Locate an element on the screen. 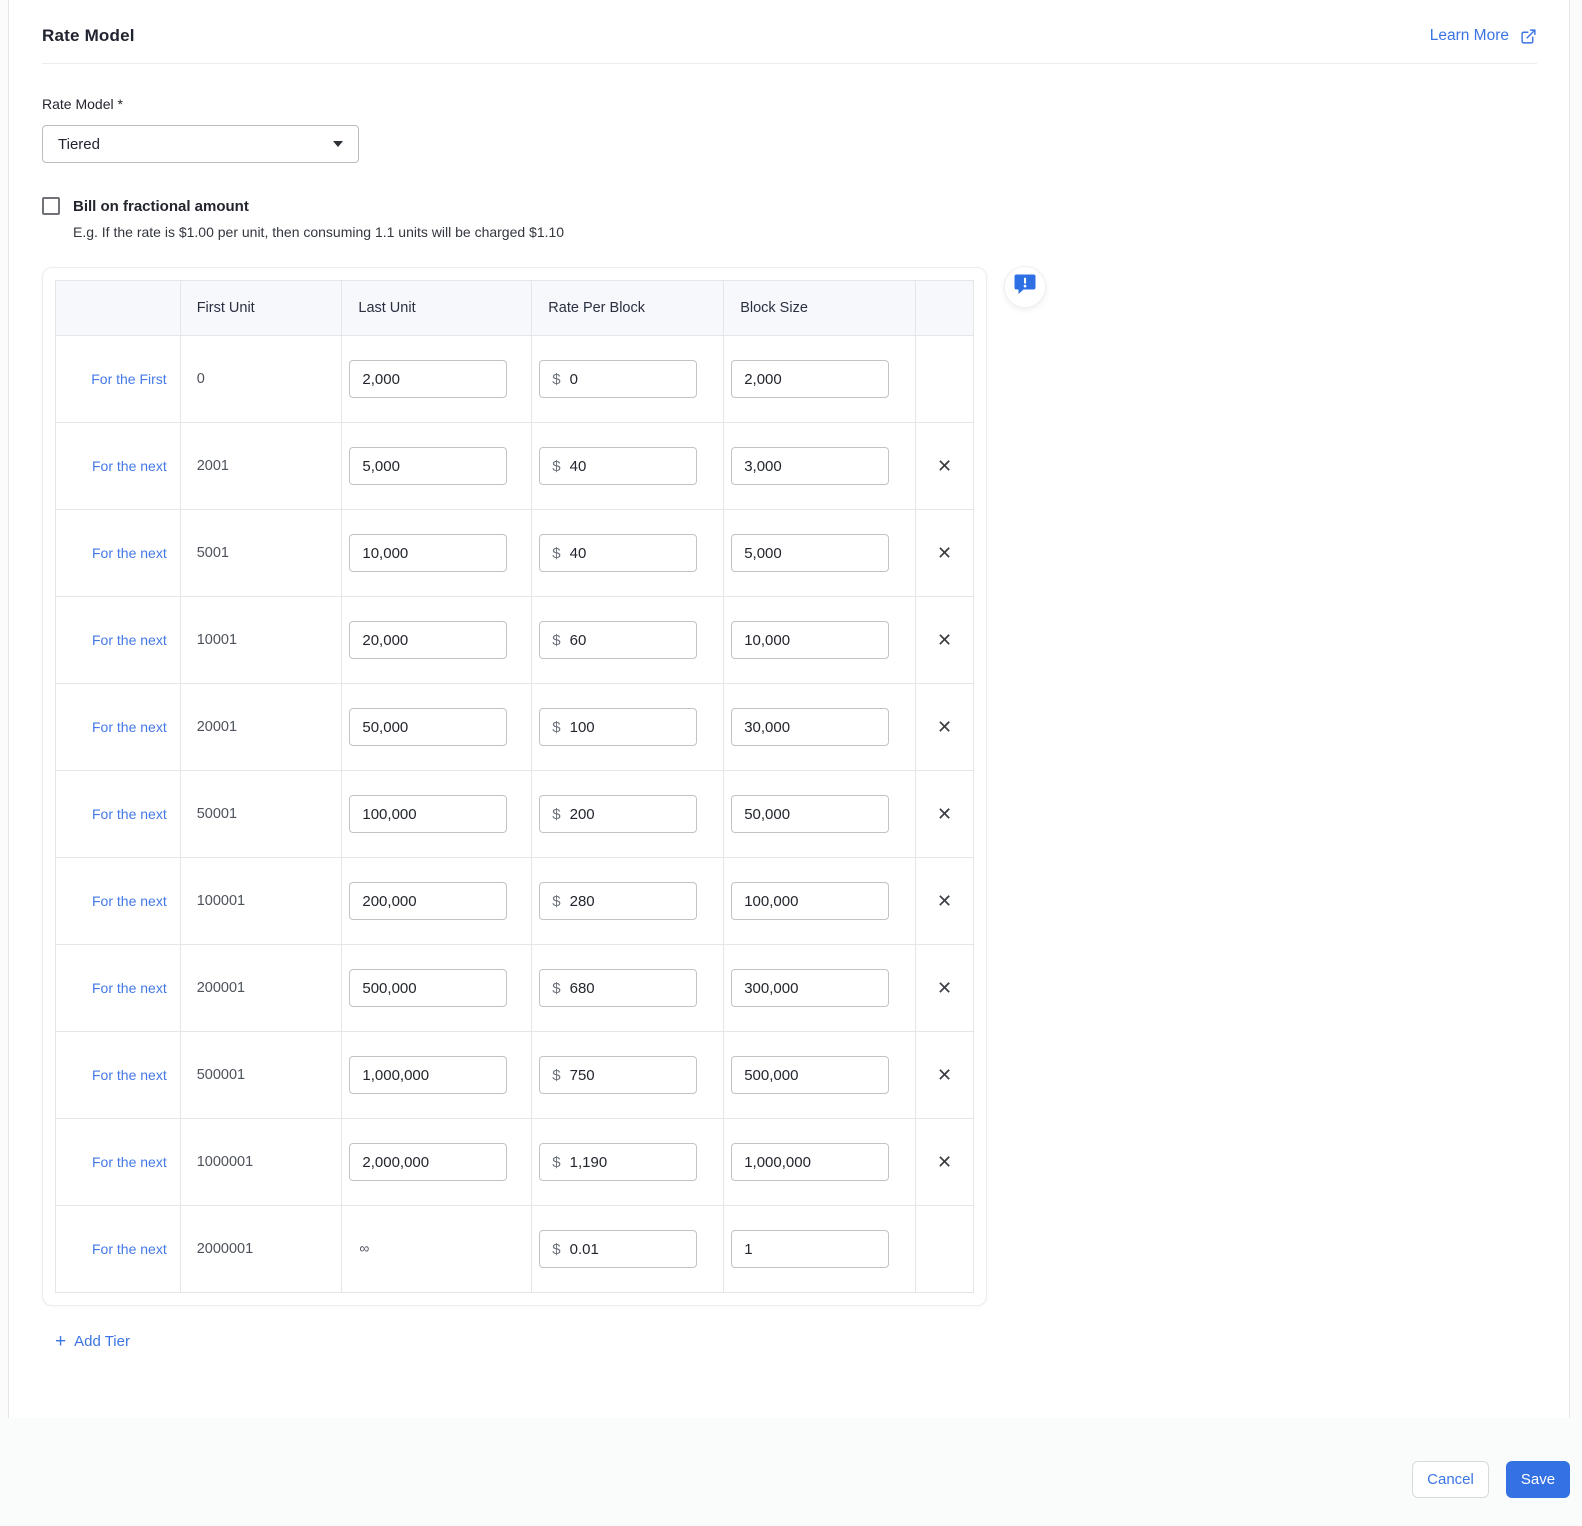  feedback-button is located at coordinates (1025, 287).